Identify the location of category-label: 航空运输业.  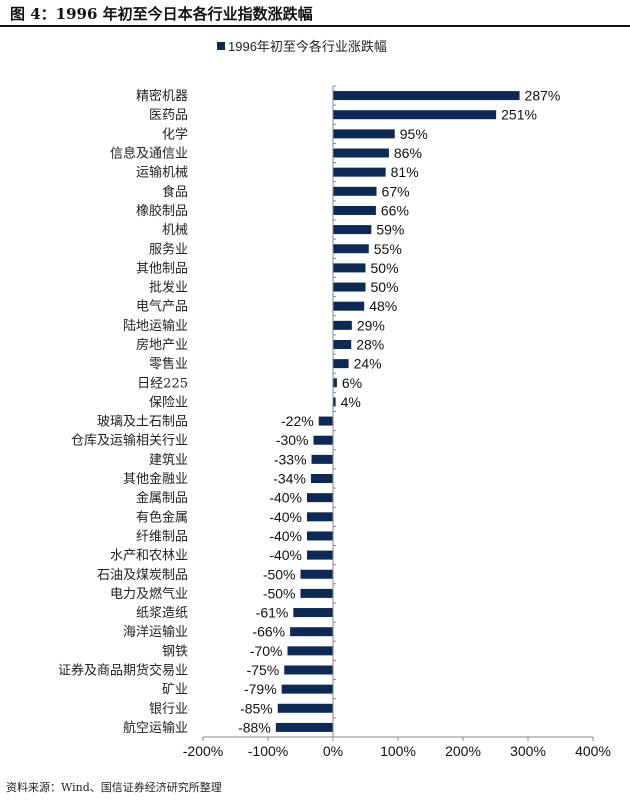
(155, 728).